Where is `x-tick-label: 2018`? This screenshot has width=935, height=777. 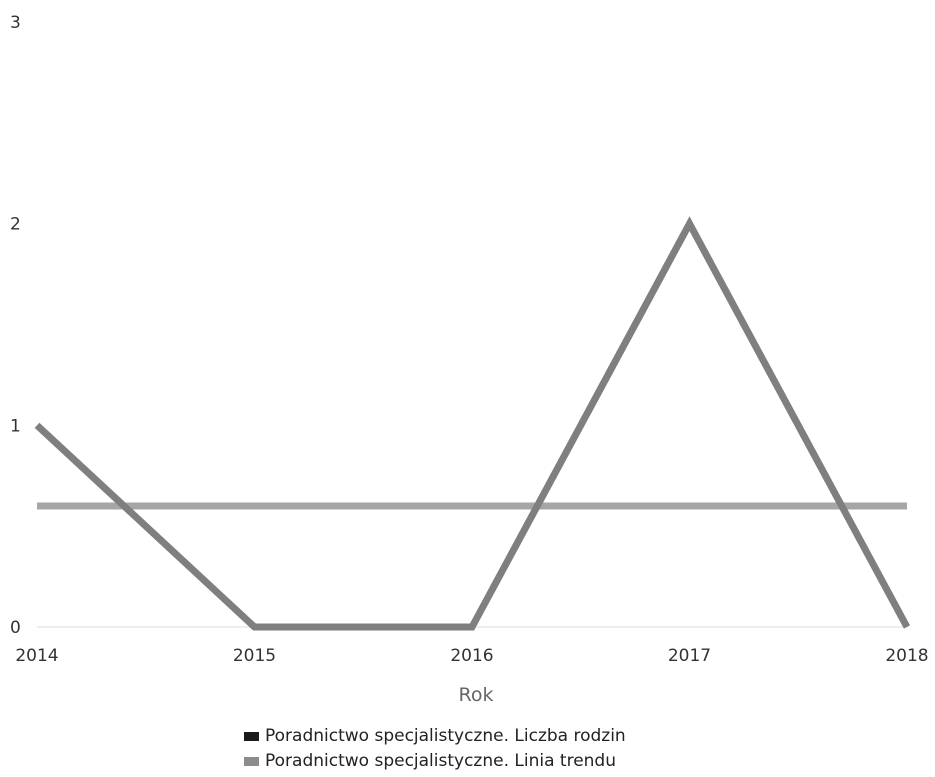 x-tick-label: 2018 is located at coordinates (906, 656).